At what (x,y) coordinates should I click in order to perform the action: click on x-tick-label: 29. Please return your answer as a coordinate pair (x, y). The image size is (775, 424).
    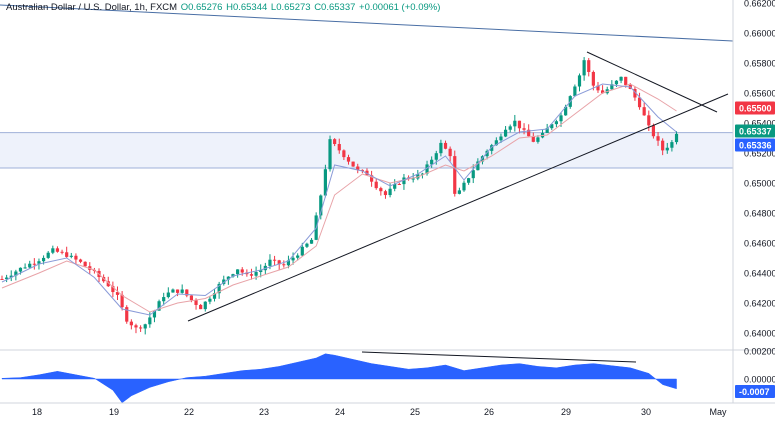
    Looking at the image, I should click on (566, 412).